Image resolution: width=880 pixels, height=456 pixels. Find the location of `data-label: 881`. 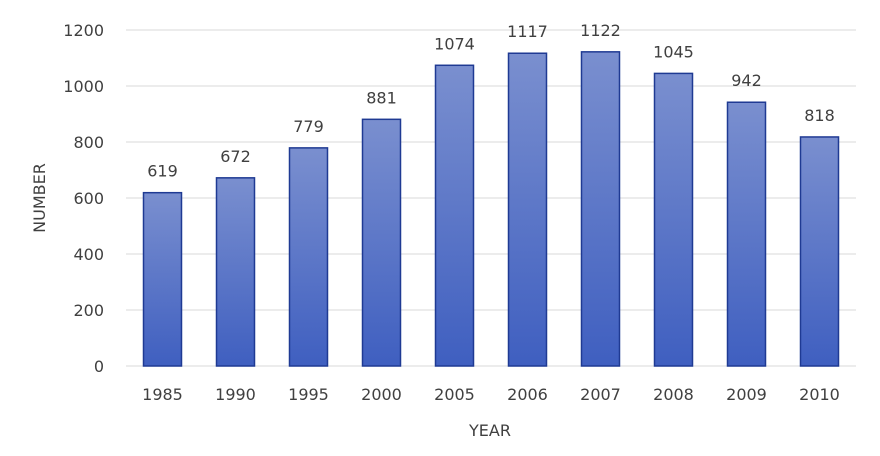

data-label: 881 is located at coordinates (381, 97).